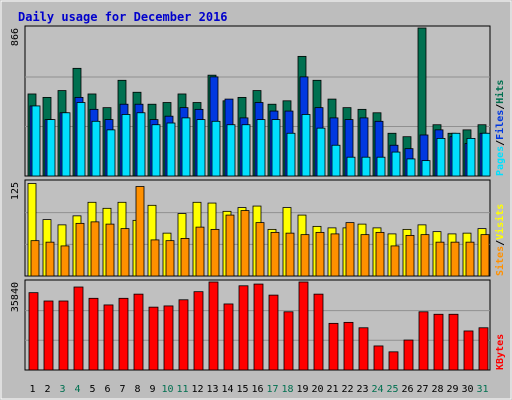  Describe the element at coordinates (500, 161) in the screenshot. I see `legend-pages: Pages` at that location.